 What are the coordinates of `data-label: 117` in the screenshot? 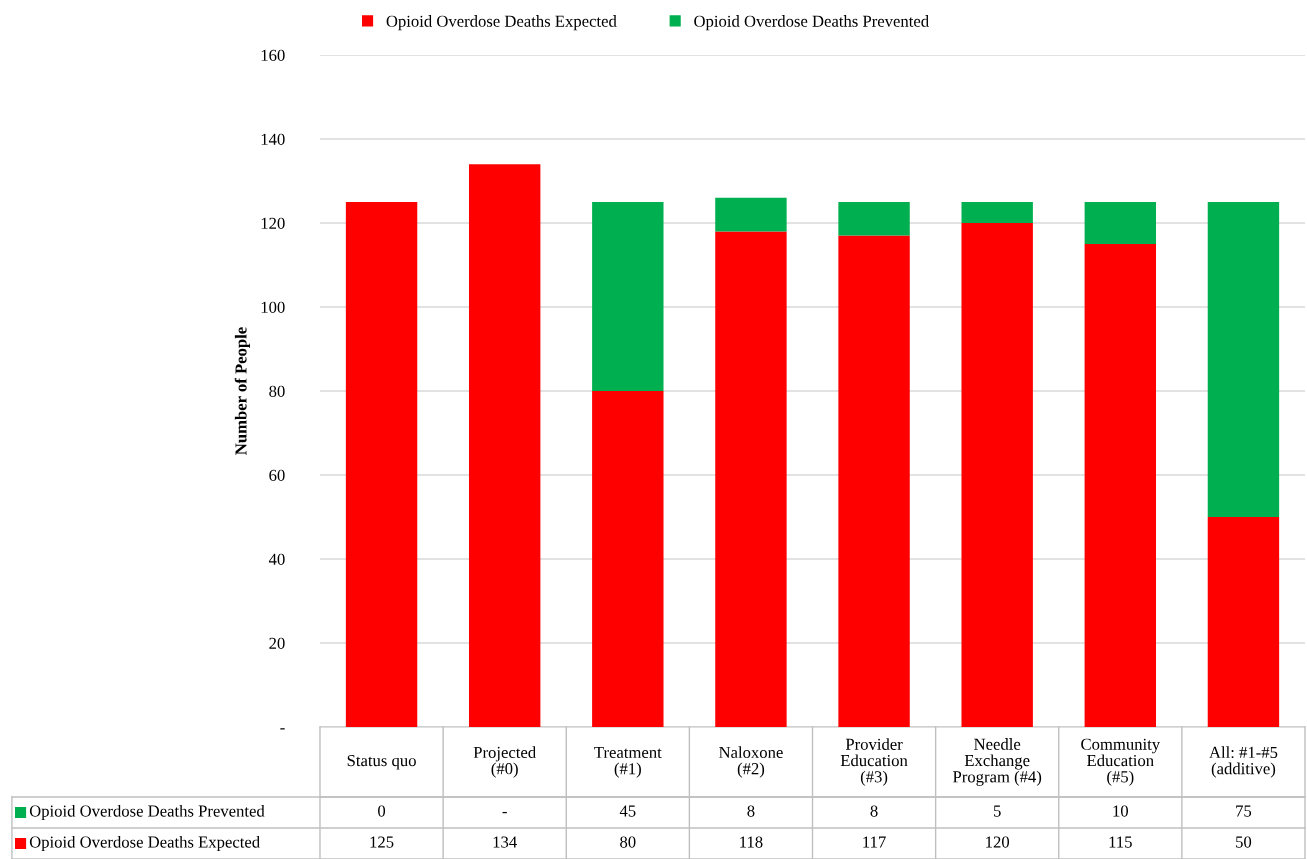 It's located at (874, 842).